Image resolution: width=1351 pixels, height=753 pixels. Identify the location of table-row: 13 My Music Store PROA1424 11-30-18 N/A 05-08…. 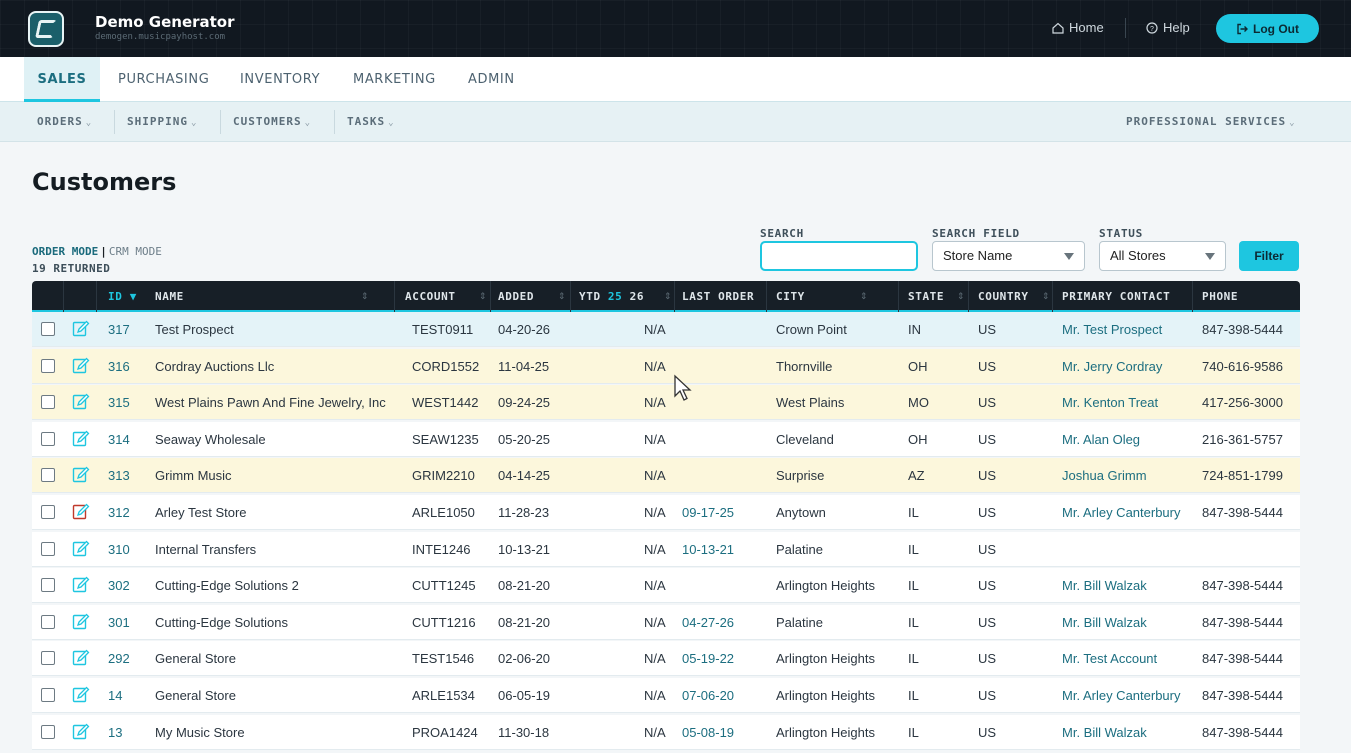
(666, 732).